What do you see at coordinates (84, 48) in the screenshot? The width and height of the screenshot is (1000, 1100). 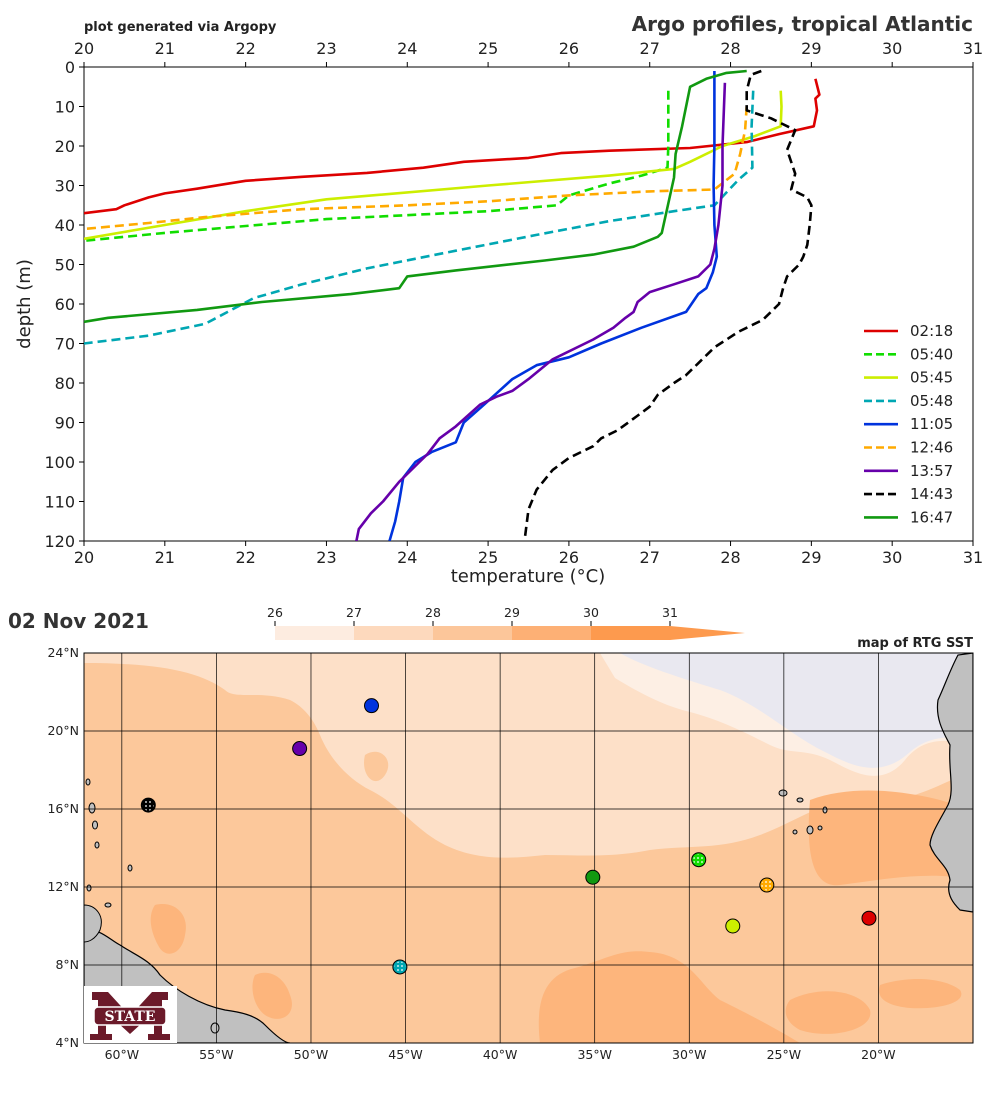 I see `x-tick-label-top: 20` at bounding box center [84, 48].